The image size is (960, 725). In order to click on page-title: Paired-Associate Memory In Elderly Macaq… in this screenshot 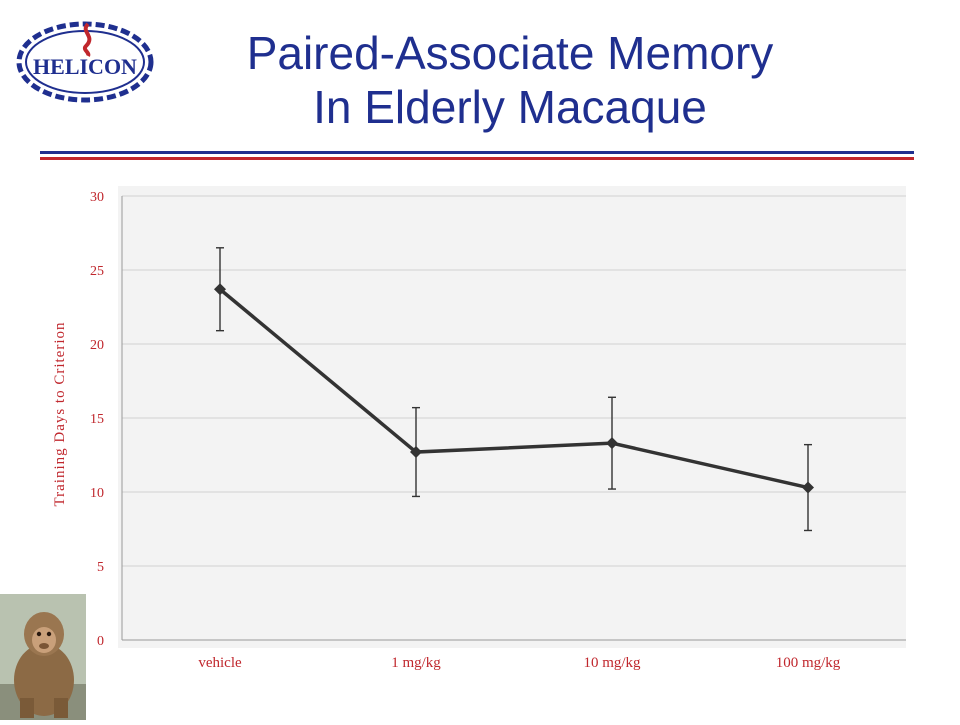, I will do `click(510, 80)`.